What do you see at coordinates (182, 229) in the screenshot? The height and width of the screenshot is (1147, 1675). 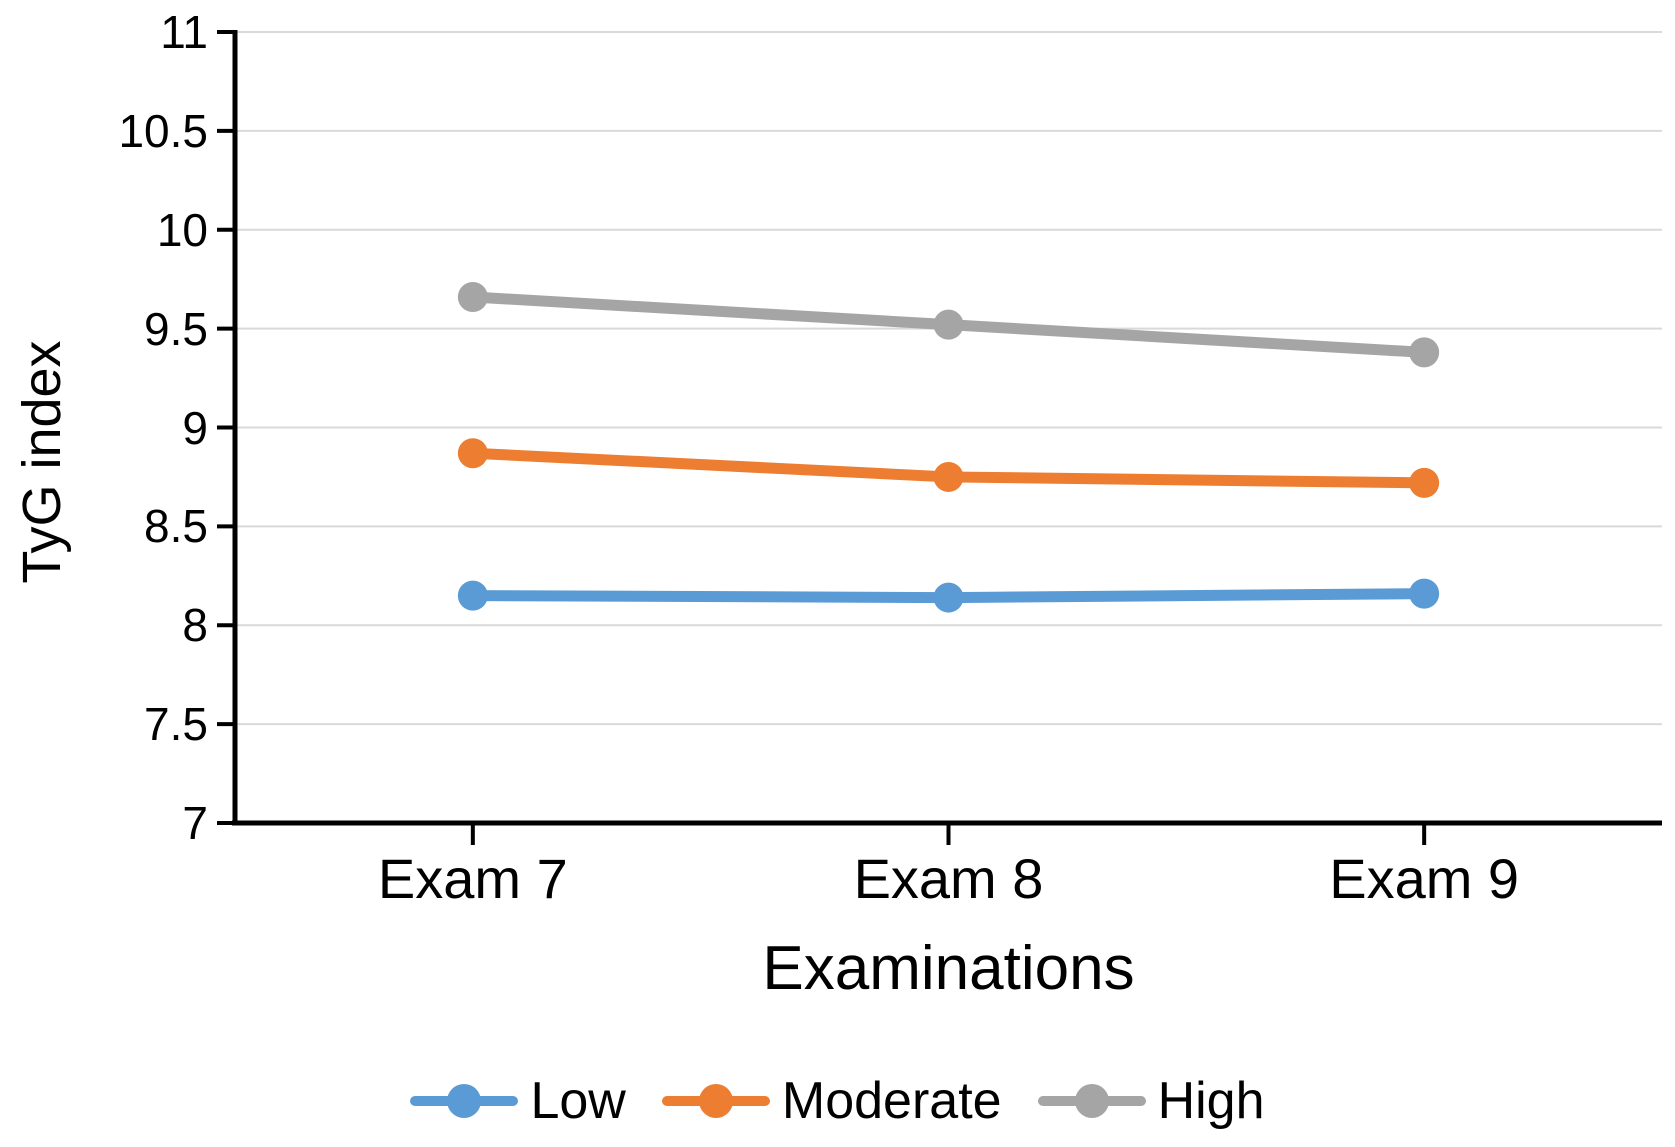 I see `y-tick-label-10: 10` at bounding box center [182, 229].